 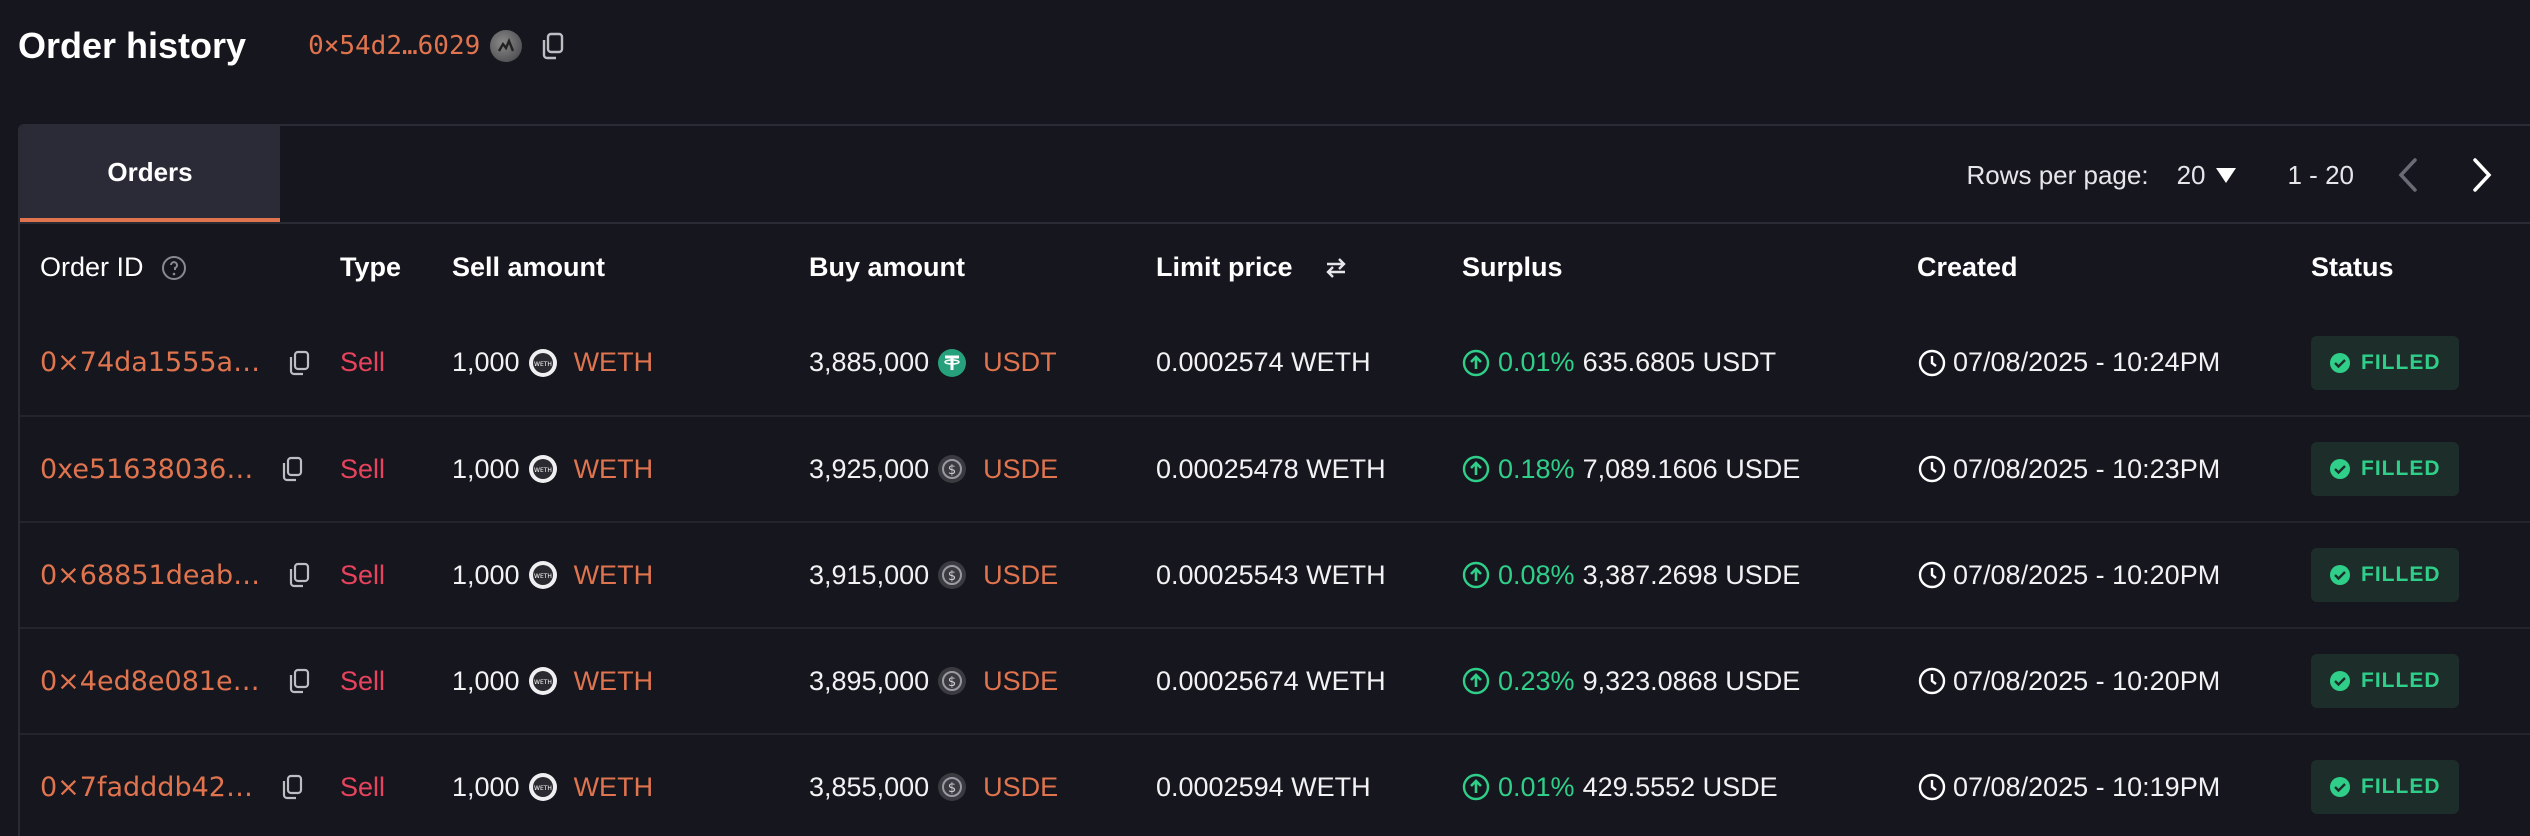 I want to click on surplus-amount: 3,387.2698 USDE, so click(x=1691, y=574).